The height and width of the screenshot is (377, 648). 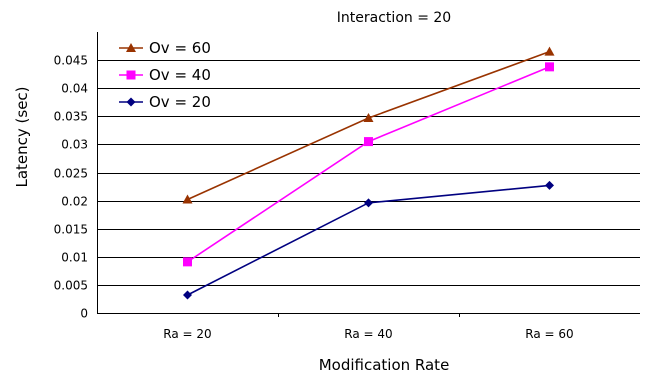 I want to click on x-tick-label: Ra = 60, so click(x=549, y=334).